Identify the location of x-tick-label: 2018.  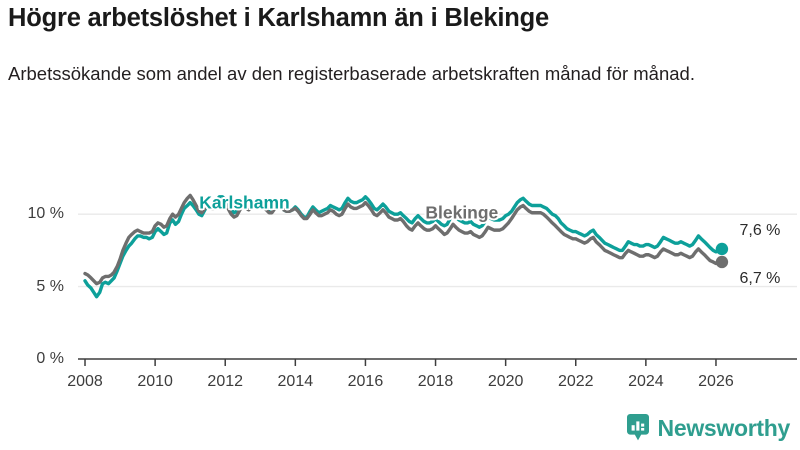
(435, 381).